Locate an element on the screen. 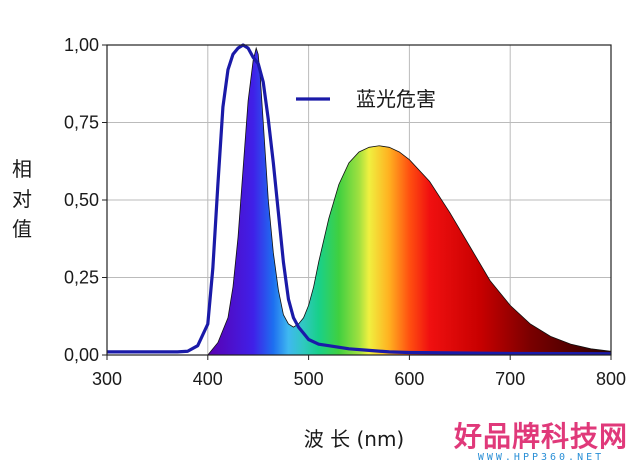  x-tick-label: 300 is located at coordinates (107, 379).